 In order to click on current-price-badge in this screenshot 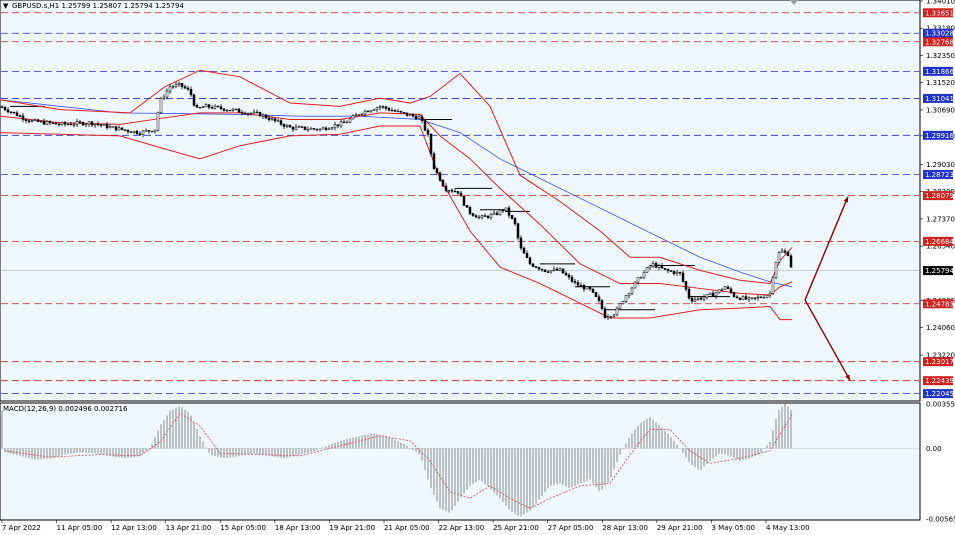, I will do `click(938, 271)`.